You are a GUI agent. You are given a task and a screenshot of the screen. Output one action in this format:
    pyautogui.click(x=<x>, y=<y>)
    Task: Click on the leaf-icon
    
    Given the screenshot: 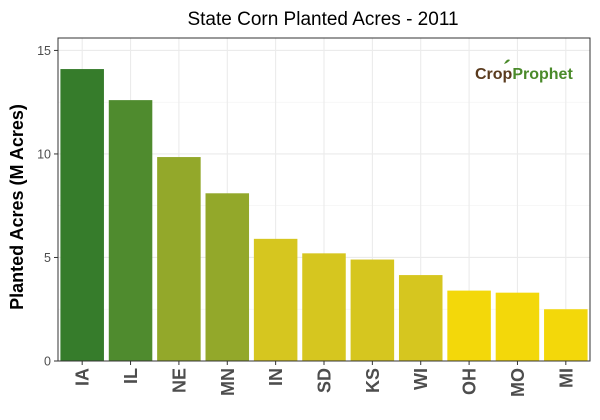 What is the action you would take?
    pyautogui.click(x=507, y=61)
    